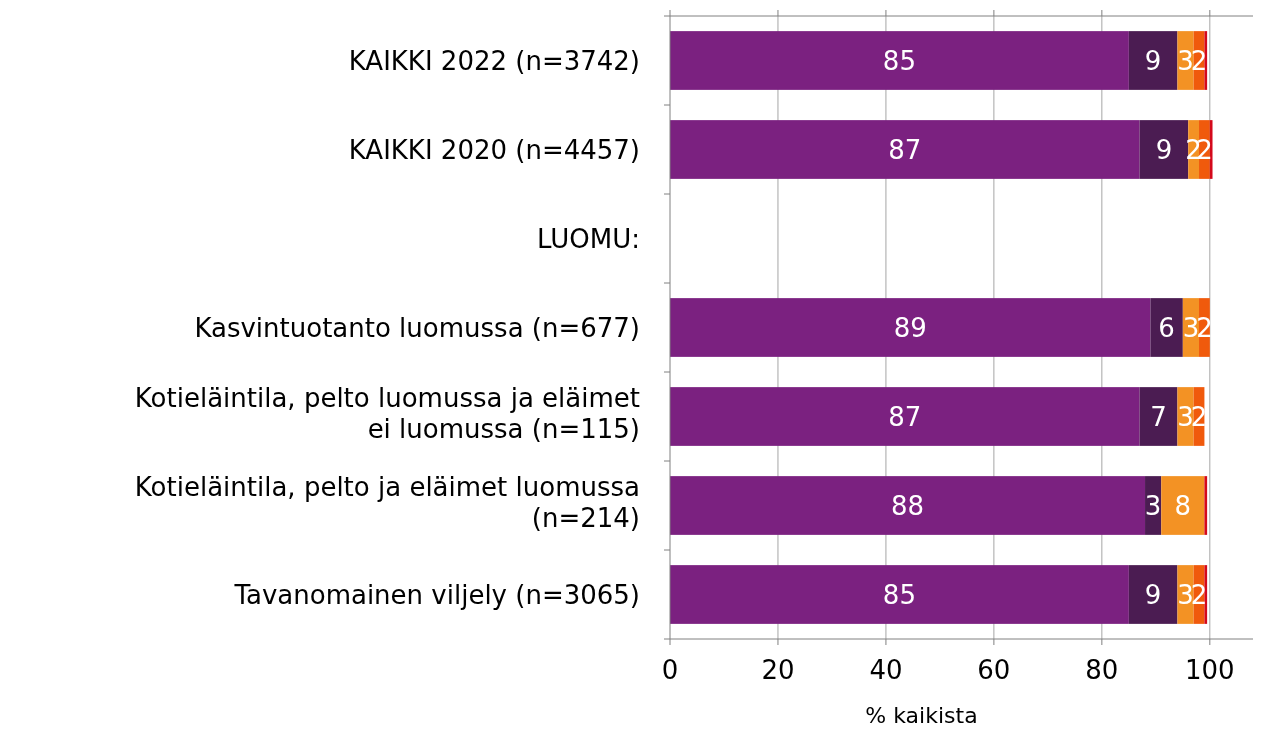 This screenshot has width=1261, height=731. Describe the element at coordinates (387, 502) in the screenshot. I see `y-tick-label: Kotieläintila, pelto ja eläimet luomussa (n=214)` at that location.